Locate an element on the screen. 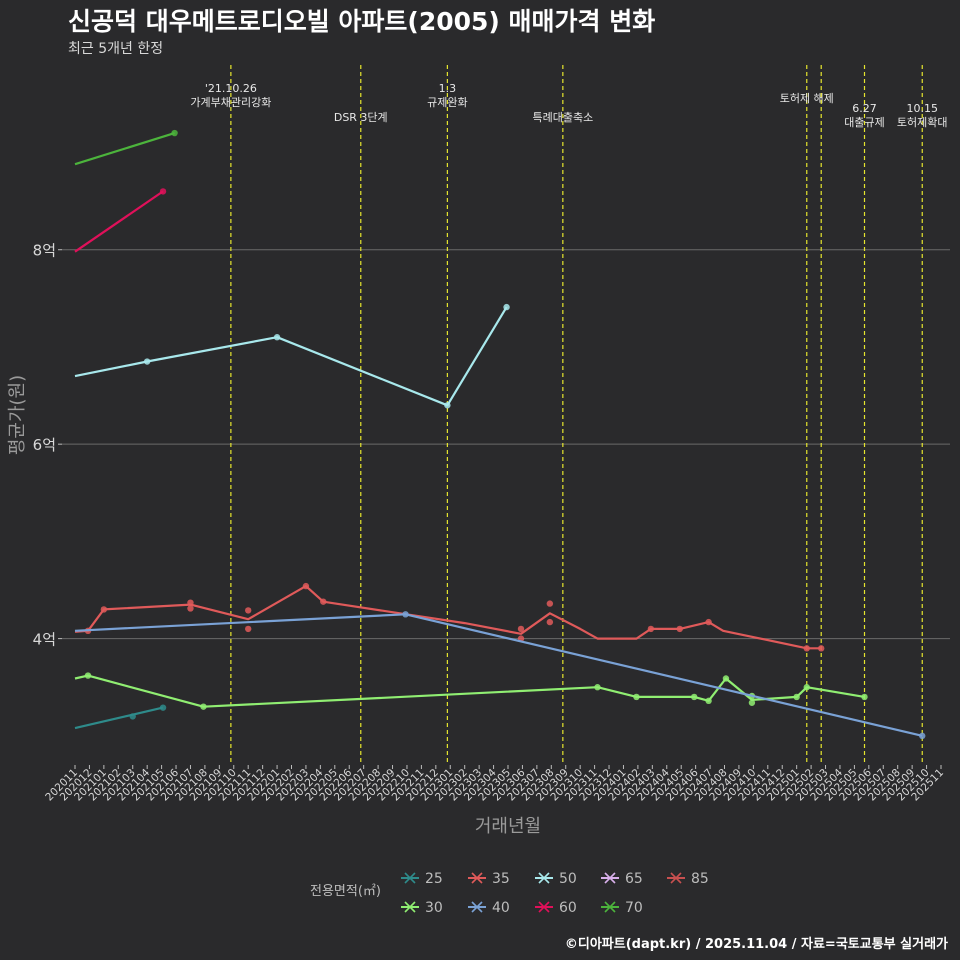 Image resolution: width=960 pixels, height=960 pixels. legend-label-70: 70 is located at coordinates (634, 908).